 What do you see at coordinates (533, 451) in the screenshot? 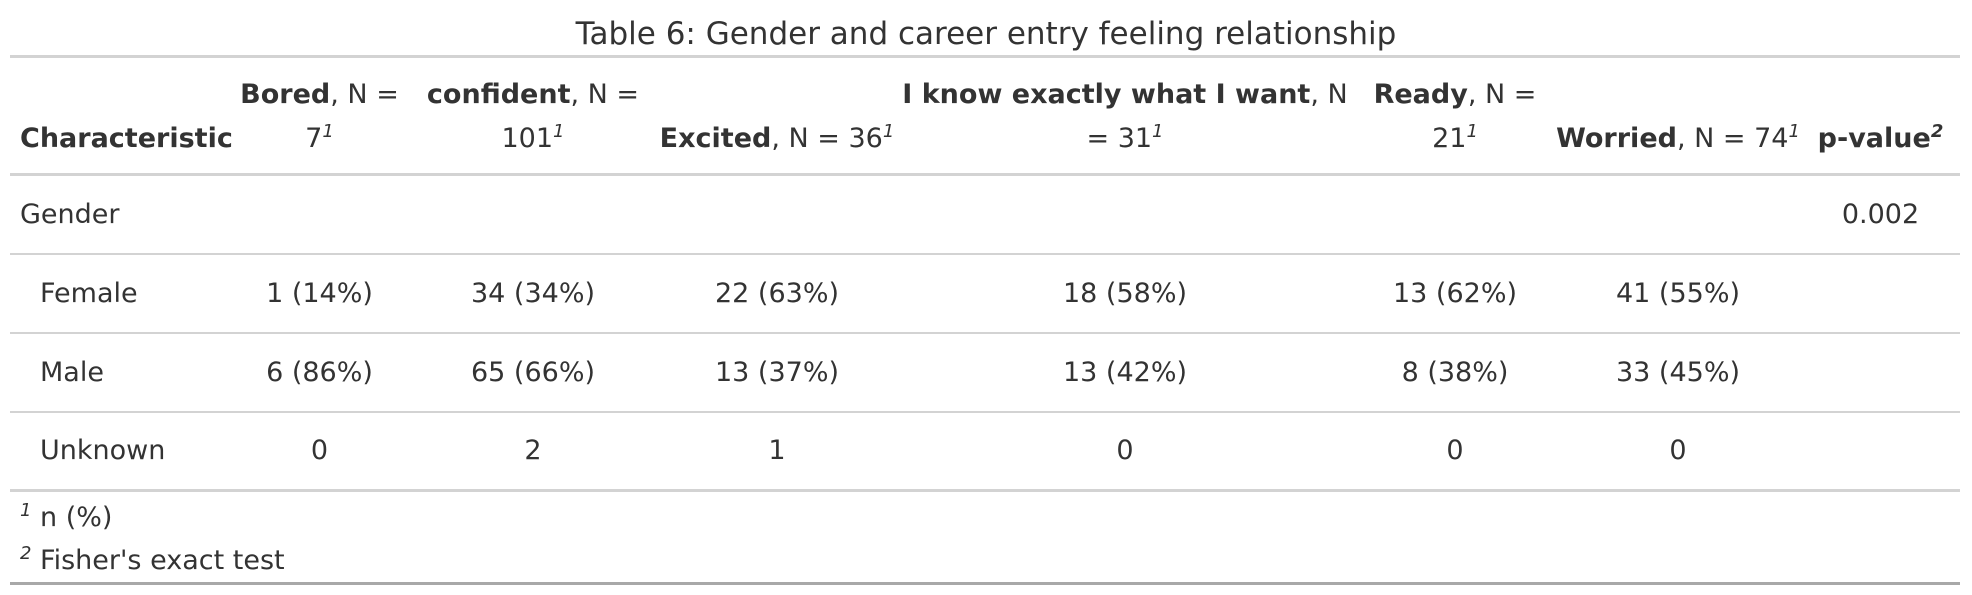
I see `table-cell: 2` at bounding box center [533, 451].